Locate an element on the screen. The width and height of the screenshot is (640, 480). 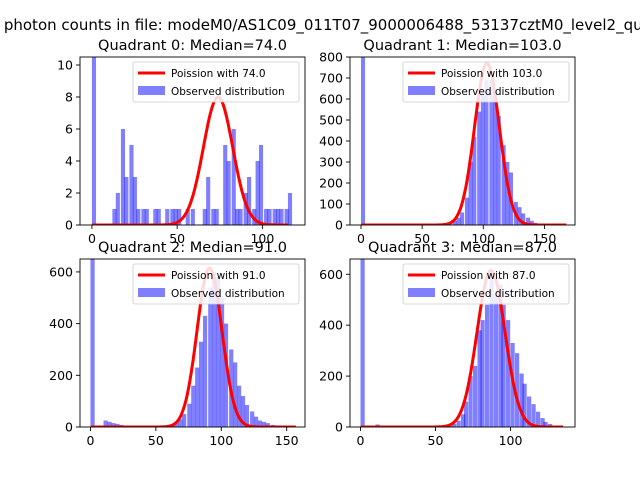
legend-poisson-label: Poission with 87.0 is located at coordinates (488, 276).